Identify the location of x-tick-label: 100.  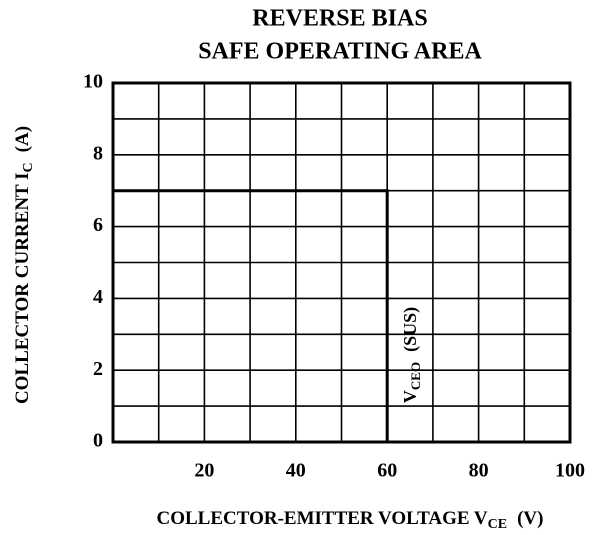
(570, 471).